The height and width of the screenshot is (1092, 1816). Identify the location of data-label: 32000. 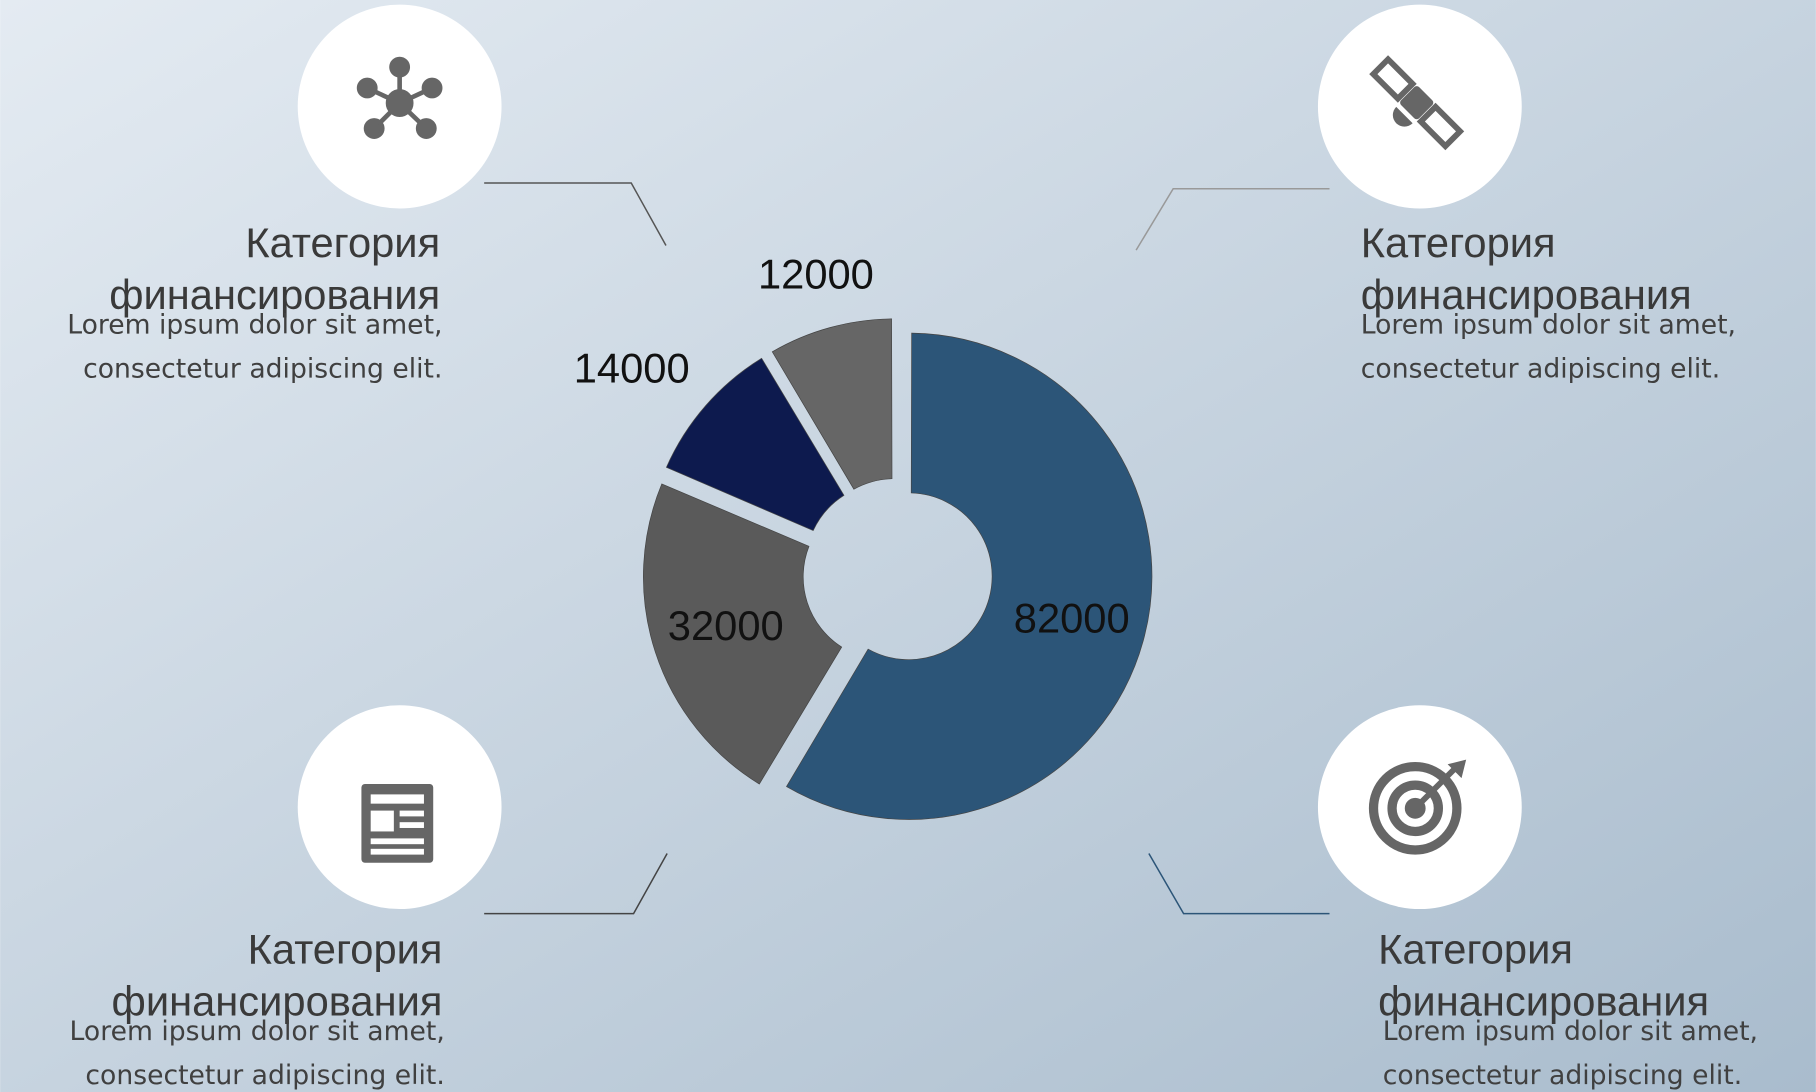
(726, 625).